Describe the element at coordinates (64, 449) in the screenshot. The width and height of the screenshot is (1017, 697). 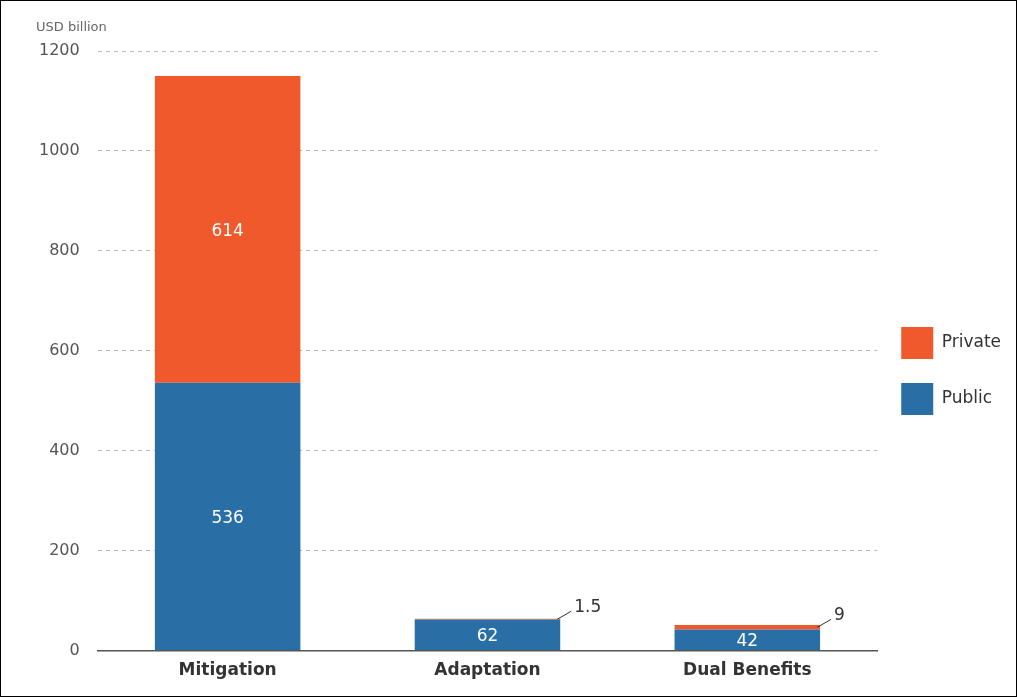
I see `y-tick-label: 400` at that location.